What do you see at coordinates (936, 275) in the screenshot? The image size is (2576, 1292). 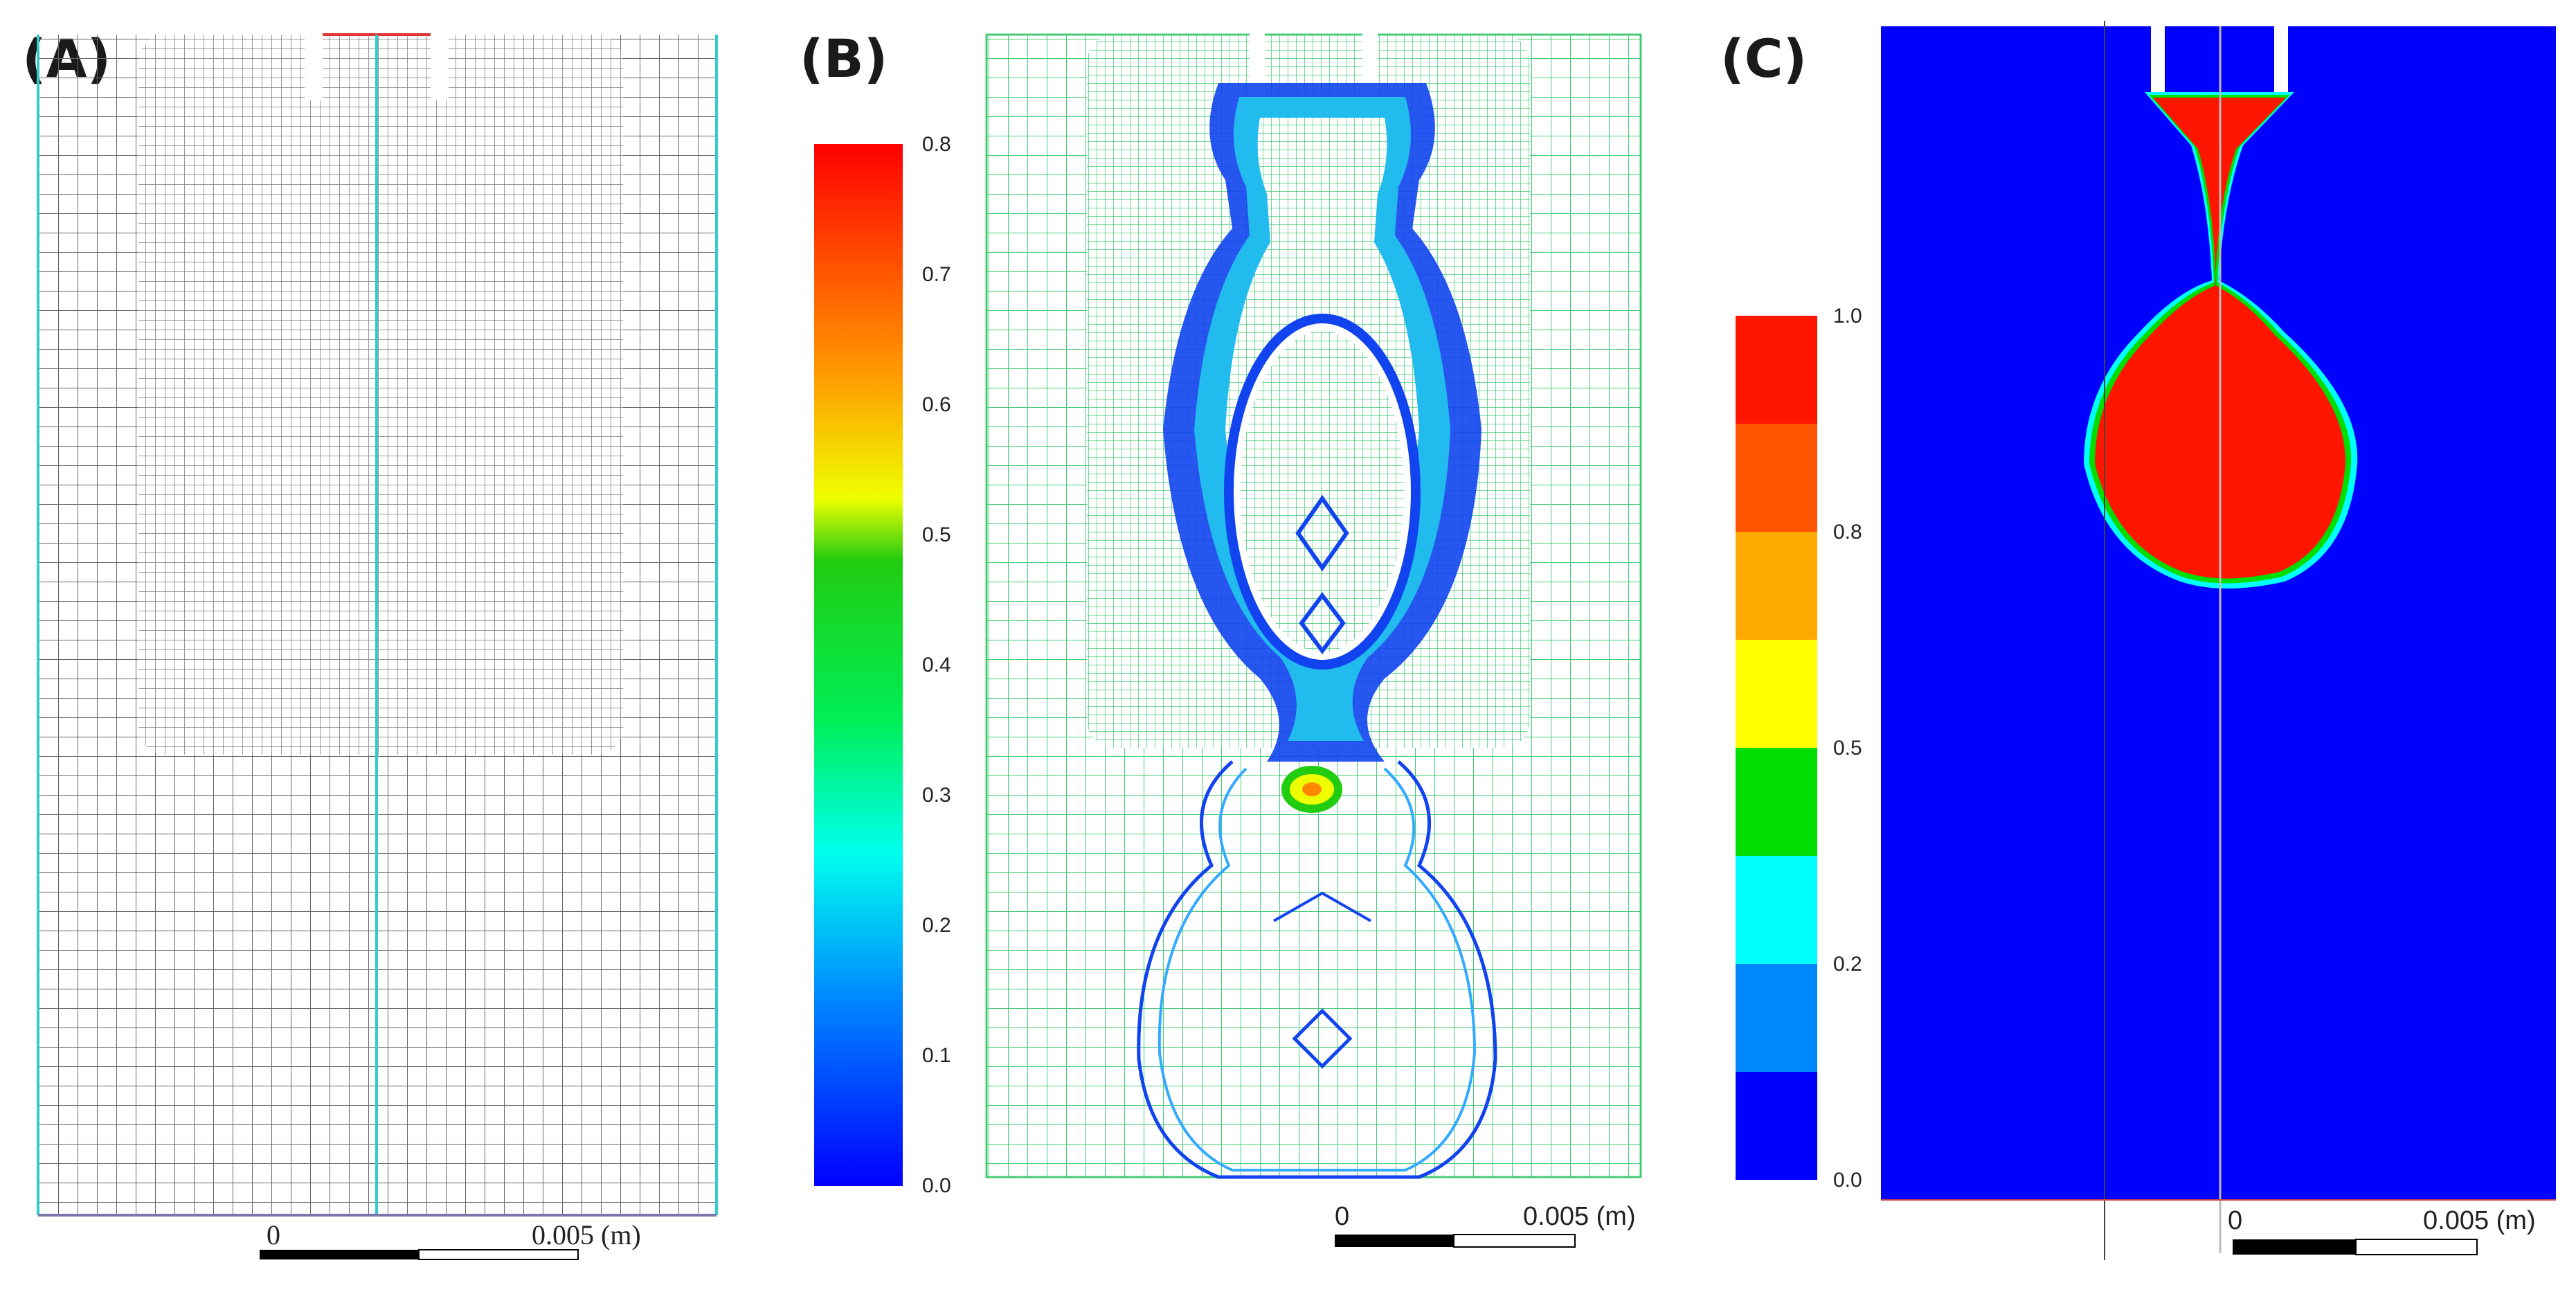 I see `colorbar-b-tick: 0.7` at bounding box center [936, 275].